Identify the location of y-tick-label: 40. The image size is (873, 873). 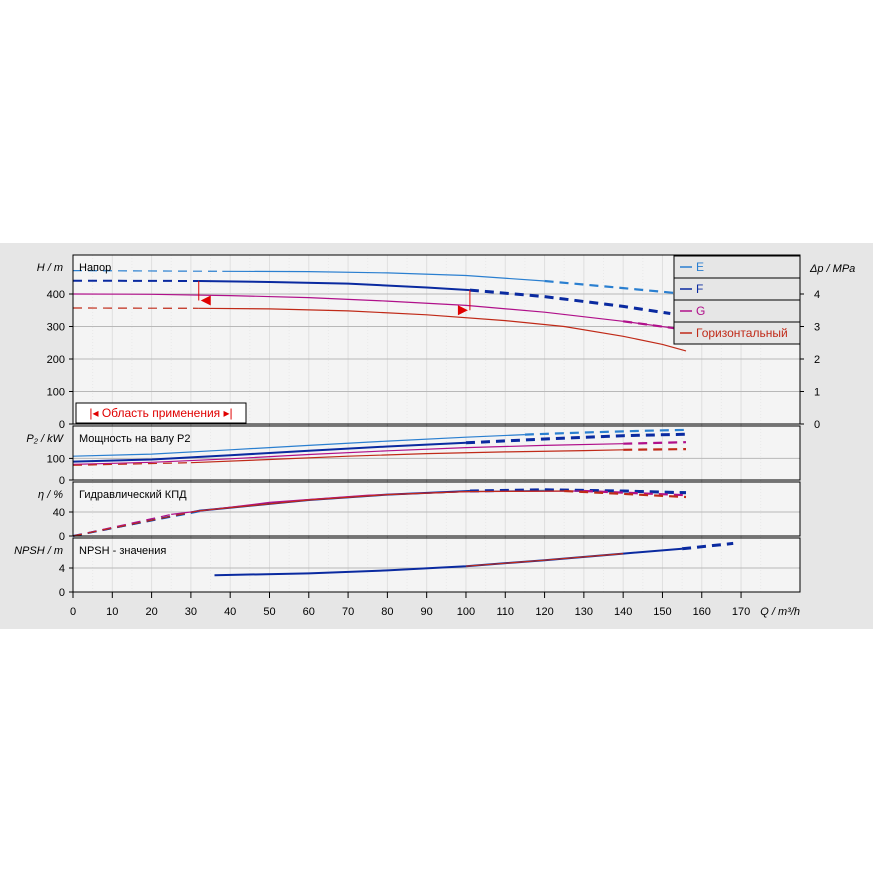
(59, 513).